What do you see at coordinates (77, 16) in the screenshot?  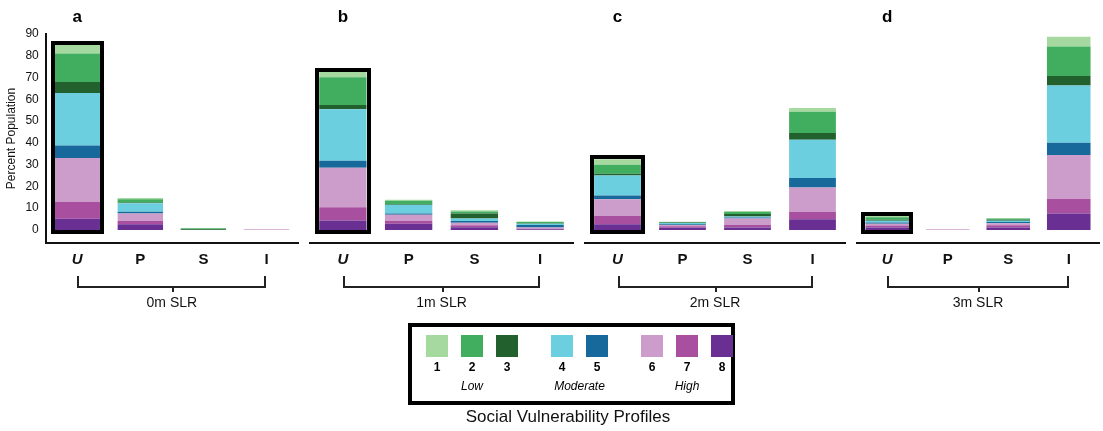 I see `chart-title: a` at bounding box center [77, 16].